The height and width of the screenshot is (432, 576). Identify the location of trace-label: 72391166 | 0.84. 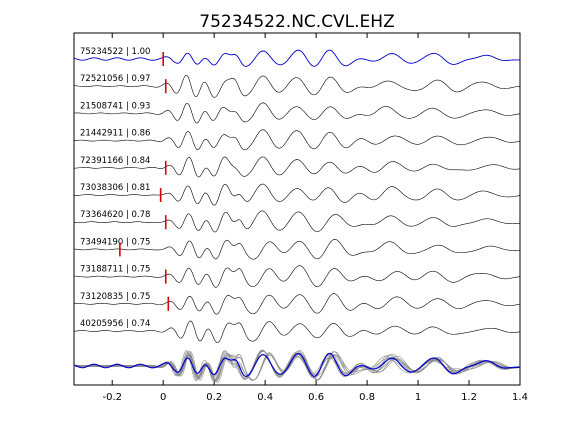
(115, 161).